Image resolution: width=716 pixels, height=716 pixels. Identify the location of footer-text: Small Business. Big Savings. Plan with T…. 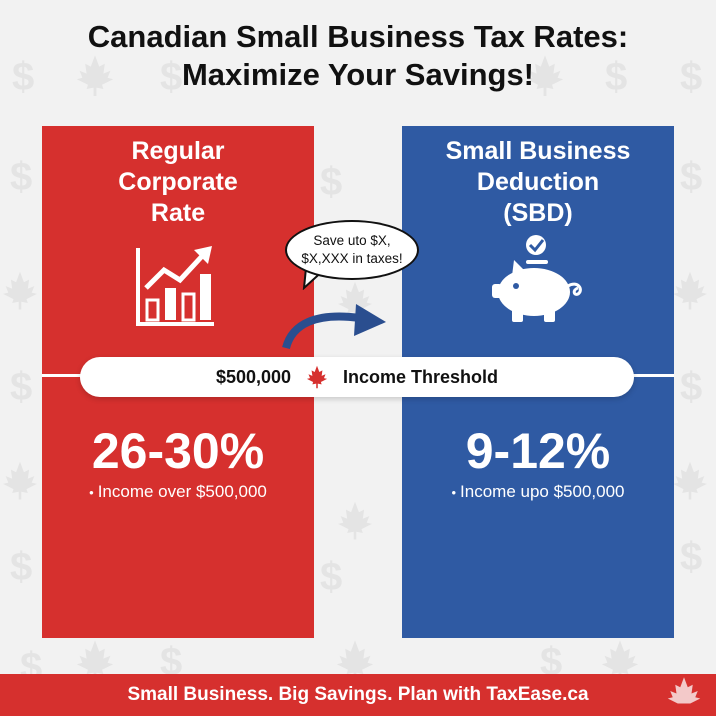
(358, 694).